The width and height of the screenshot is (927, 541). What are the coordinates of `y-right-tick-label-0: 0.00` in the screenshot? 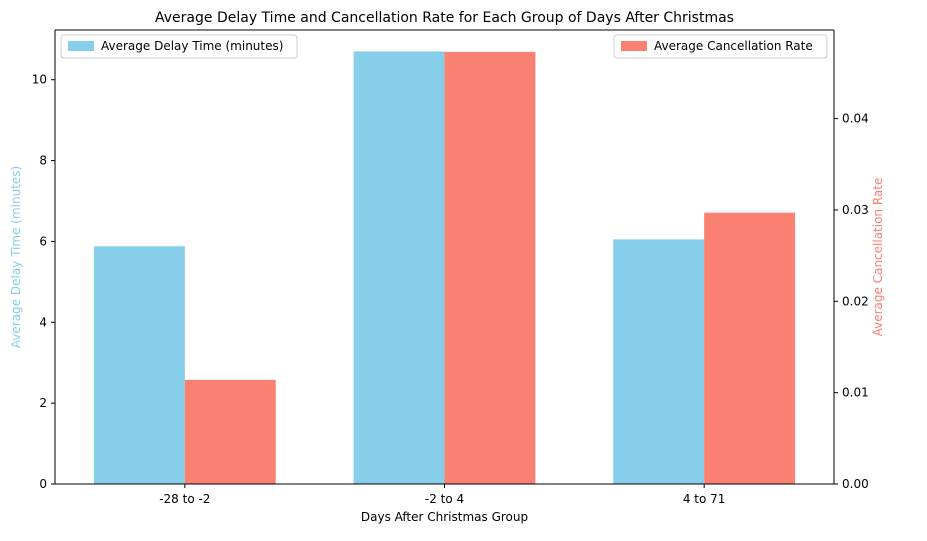 It's located at (855, 484).